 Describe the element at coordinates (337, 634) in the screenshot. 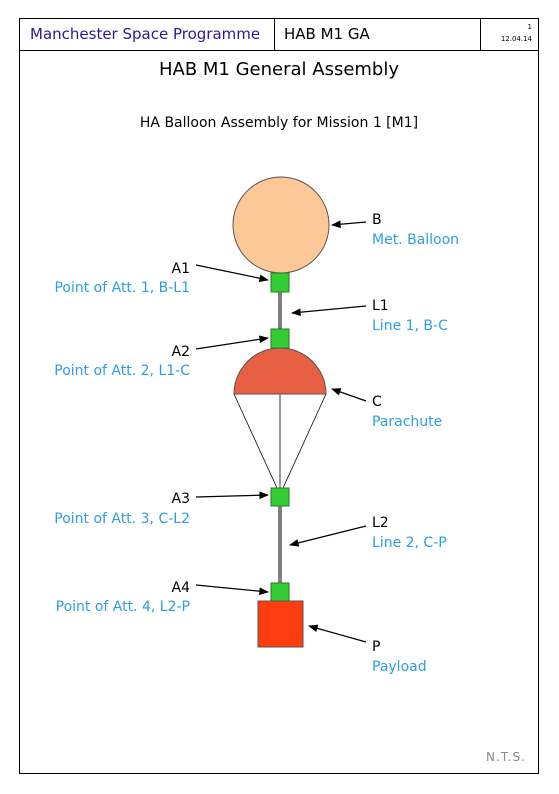

I see `leader-arrow-p` at that location.